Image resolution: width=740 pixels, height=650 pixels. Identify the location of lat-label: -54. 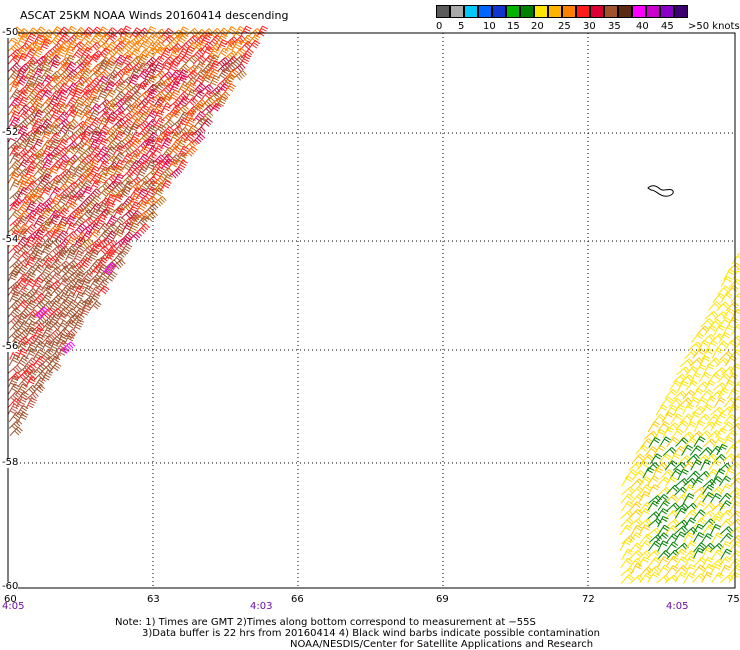
(10, 239).